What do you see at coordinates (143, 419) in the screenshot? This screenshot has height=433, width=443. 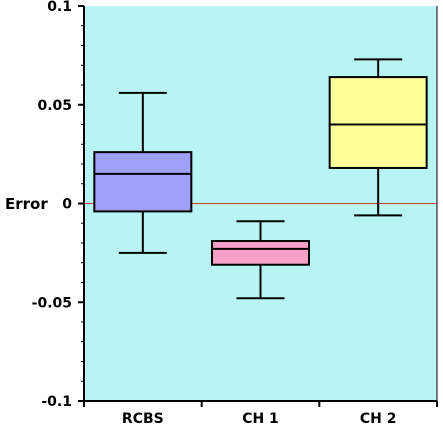 I see `x-tick-label: RCBS` at bounding box center [143, 419].